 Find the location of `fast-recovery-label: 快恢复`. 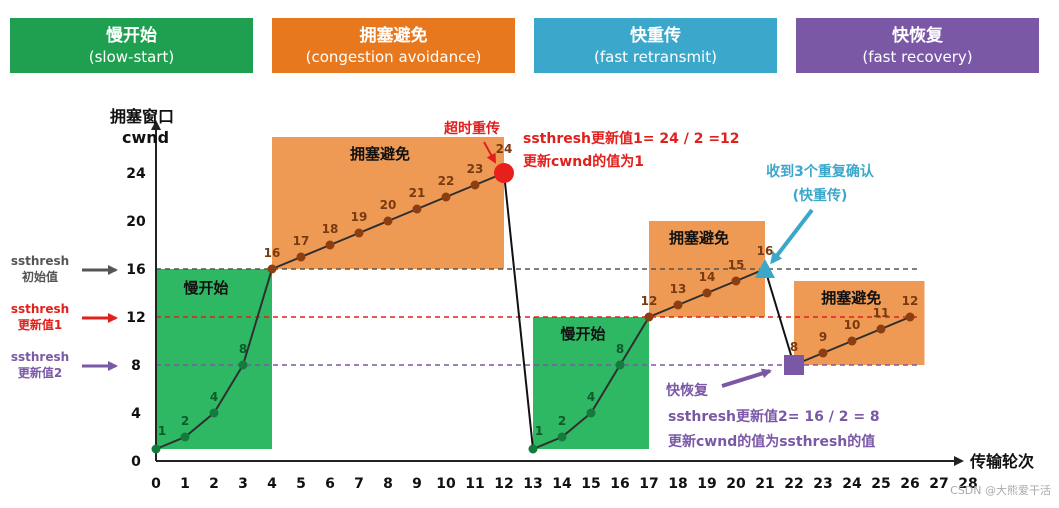

fast-recovery-label: 快恢复 is located at coordinates (687, 390).